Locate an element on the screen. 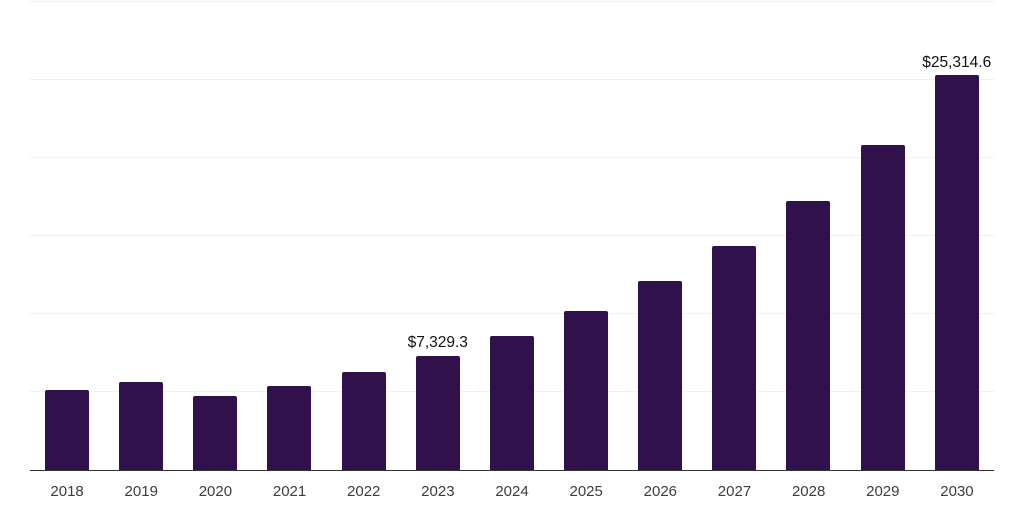 Image resolution: width=1024 pixels, height=512 pixels. bar-2023 is located at coordinates (437, 412).